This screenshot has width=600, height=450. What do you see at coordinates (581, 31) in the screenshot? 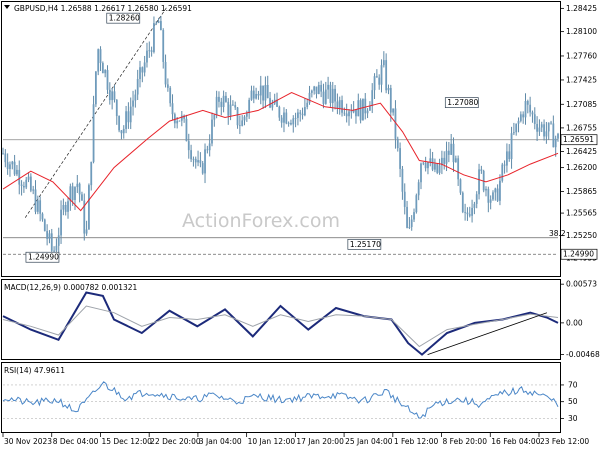
I see `price-tick-label: 1.28100` at bounding box center [581, 31].